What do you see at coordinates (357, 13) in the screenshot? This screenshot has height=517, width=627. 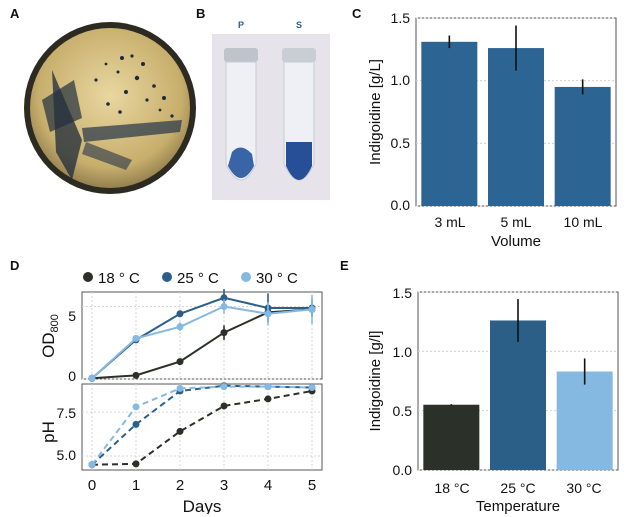 I see `panel-label-c: C` at bounding box center [357, 13].